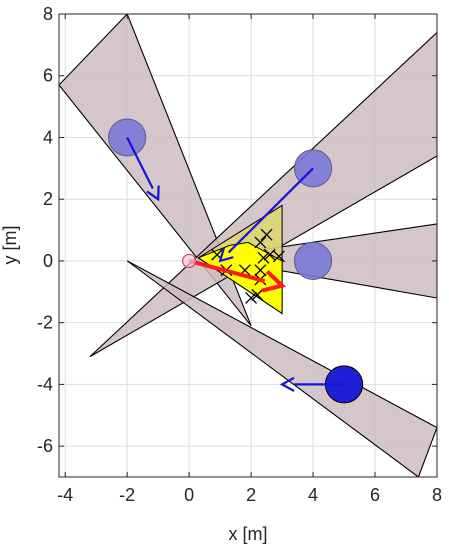  Describe the element at coordinates (65, 495) in the screenshot. I see `x-tick-label: -4` at that location.